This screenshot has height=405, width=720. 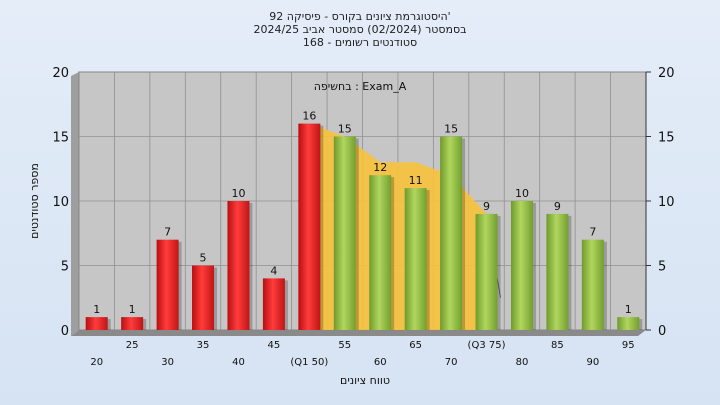 What do you see at coordinates (451, 362) in the screenshot?
I see `x-tick-label: 70` at bounding box center [451, 362].